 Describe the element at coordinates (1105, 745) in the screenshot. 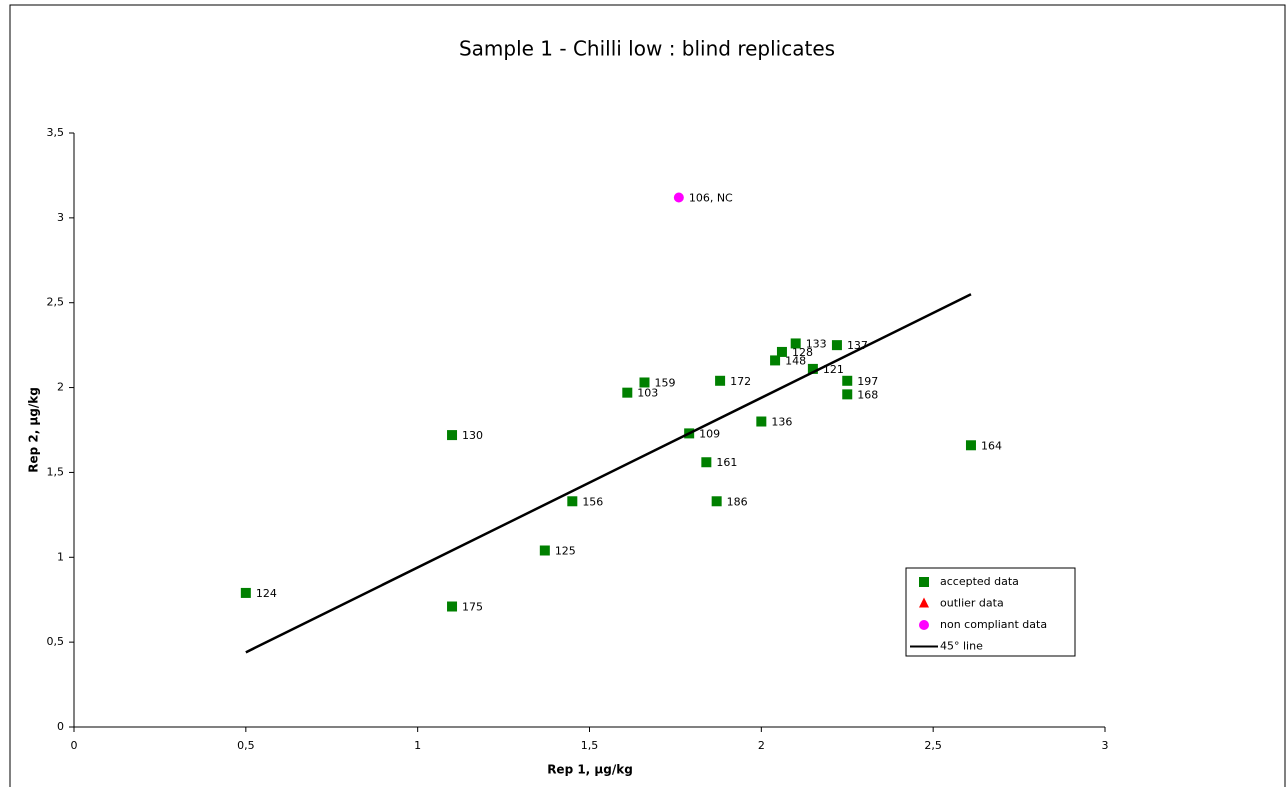

I see `x-tick-label: 3` at that location.